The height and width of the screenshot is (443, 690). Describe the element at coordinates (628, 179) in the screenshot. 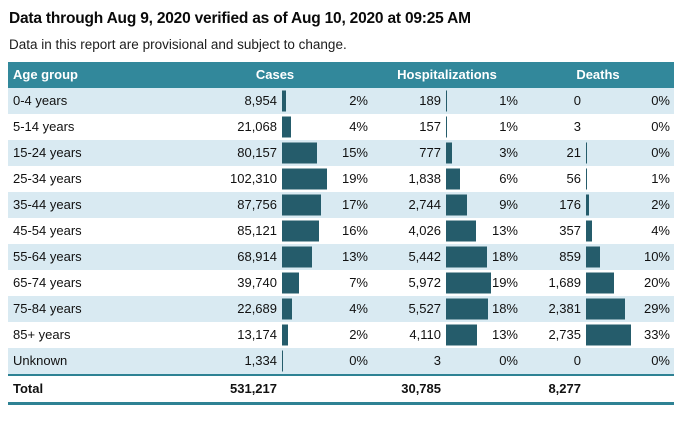

I see `deaths-bar-cell: 1%` at that location.